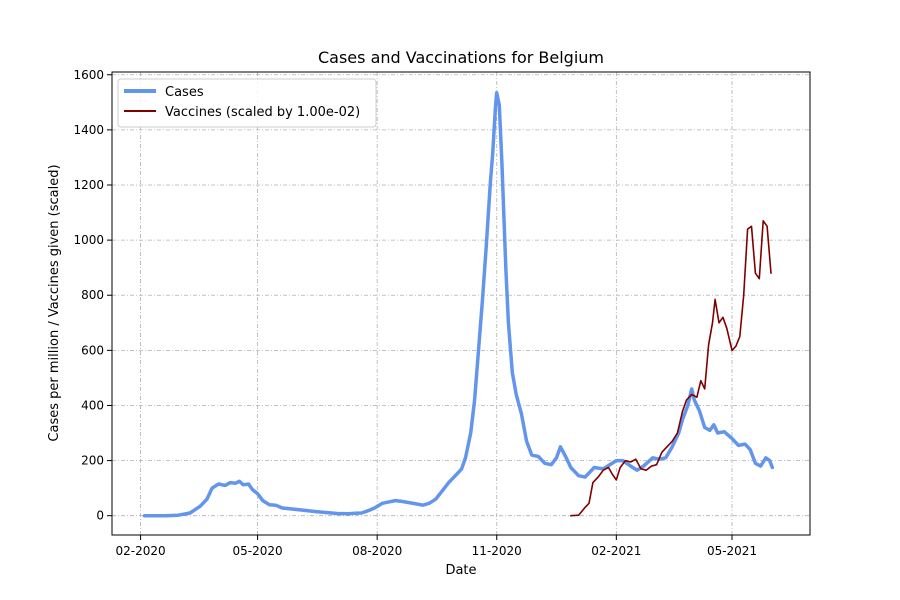 The height and width of the screenshot is (600, 900). Describe the element at coordinates (141, 551) in the screenshot. I see `x-tick-label-0: 02-2020` at that location.